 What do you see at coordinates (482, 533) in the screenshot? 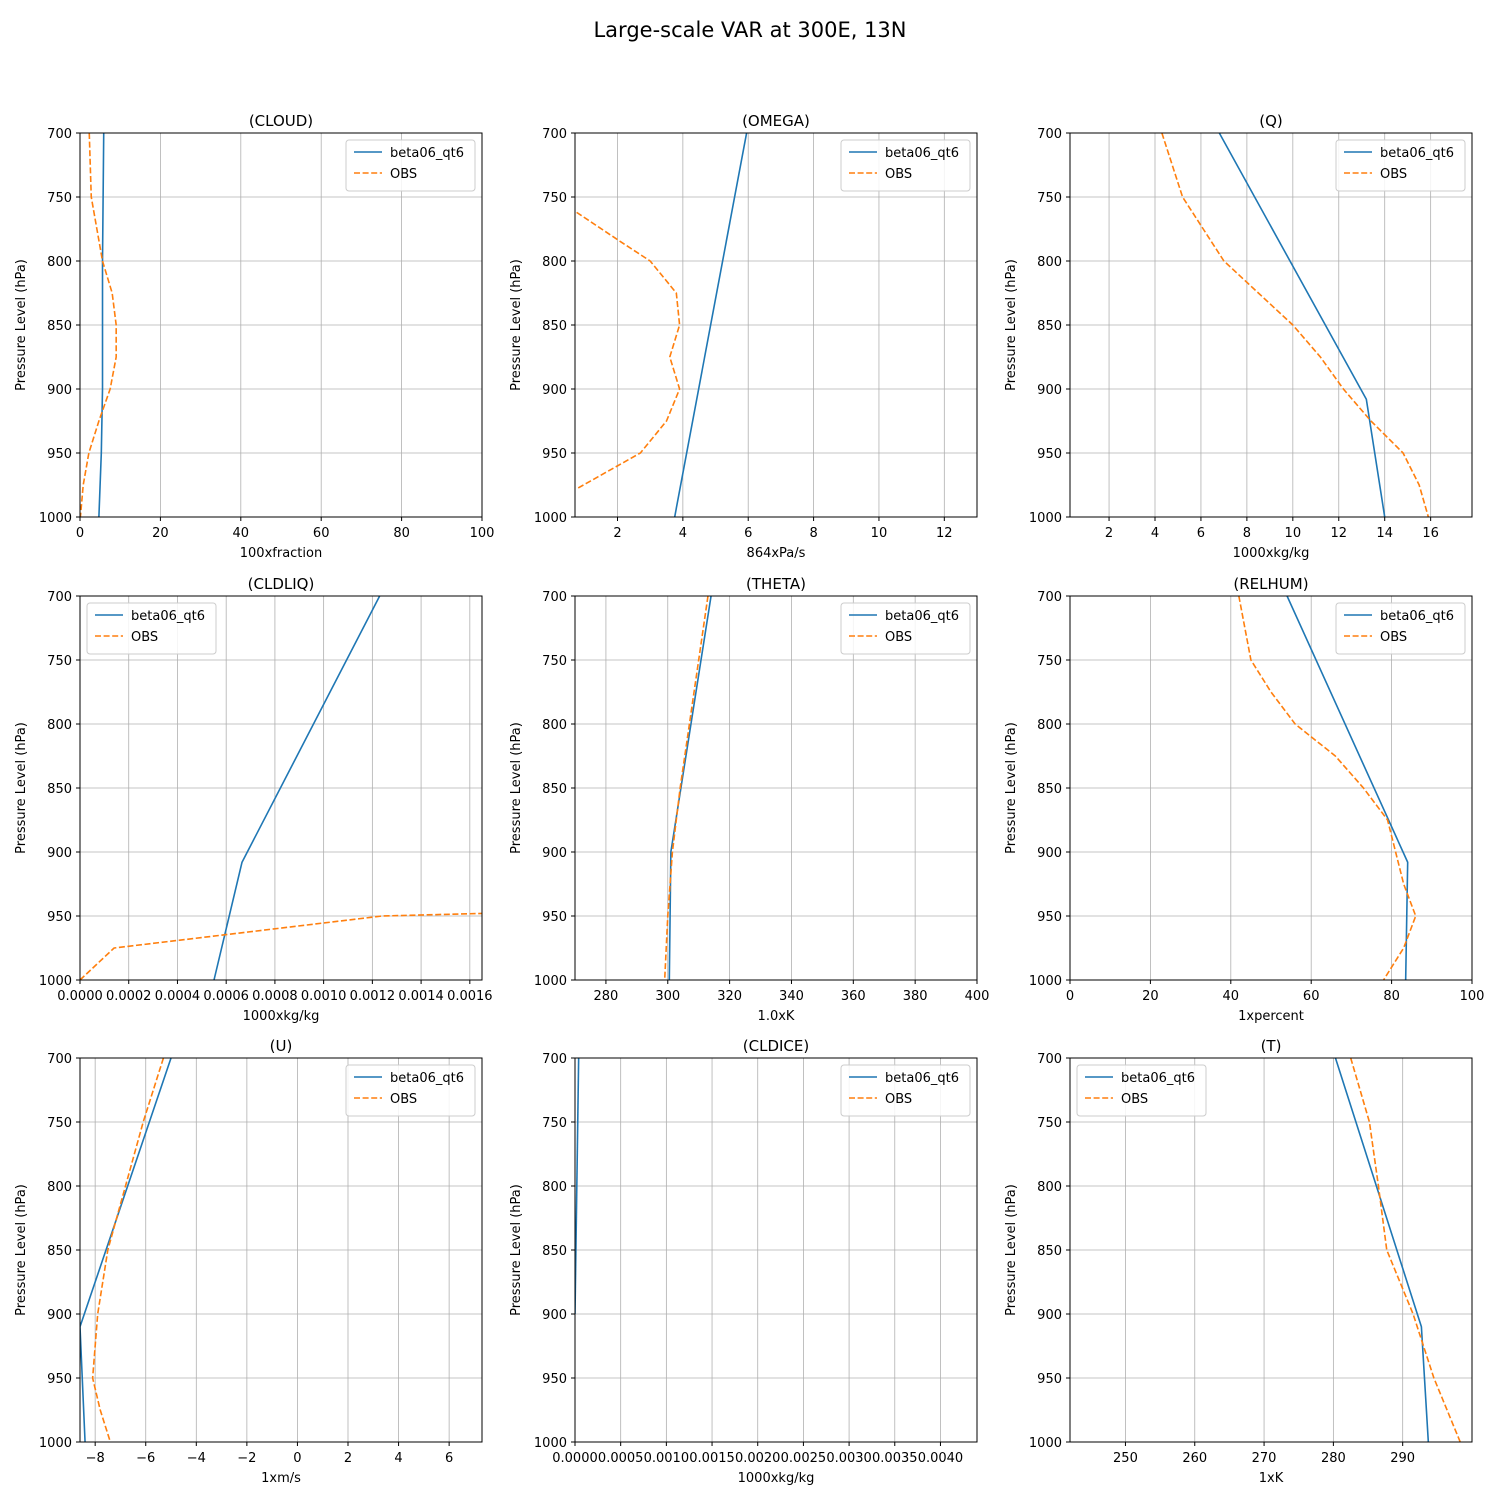
I see `x-tick-label: 100` at bounding box center [482, 533].